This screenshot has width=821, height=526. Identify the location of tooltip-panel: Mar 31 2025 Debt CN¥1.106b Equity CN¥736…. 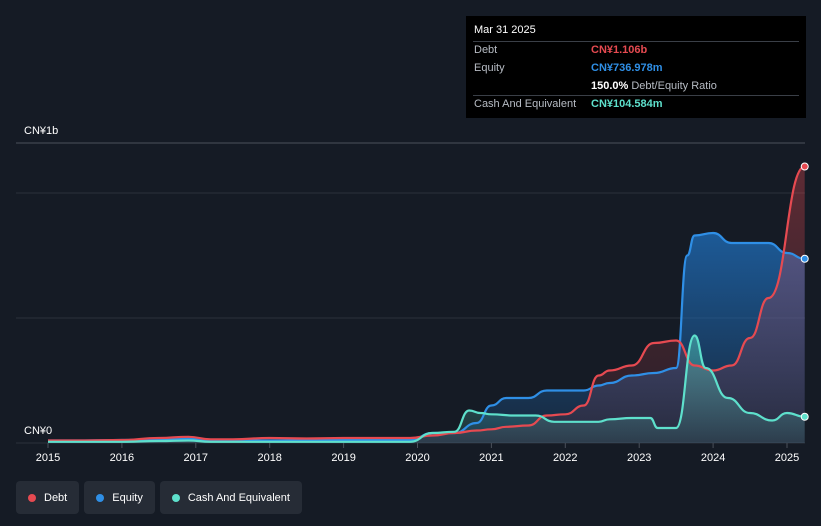
(636, 67).